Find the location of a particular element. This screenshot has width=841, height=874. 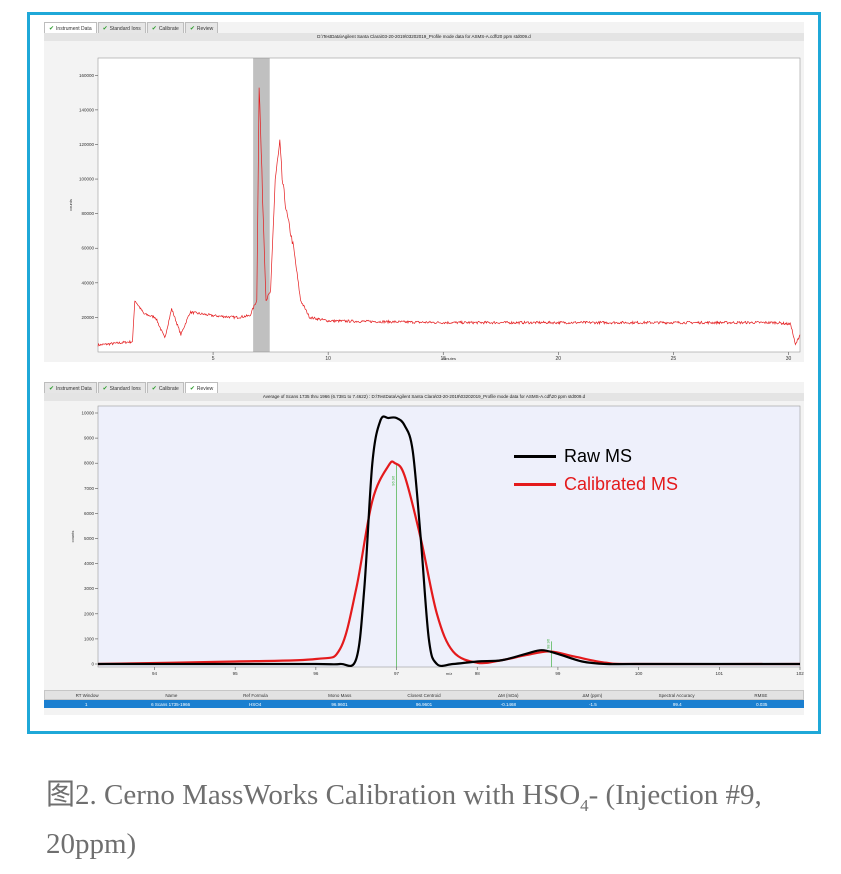

x-tick-label: 96 is located at coordinates (316, 673).